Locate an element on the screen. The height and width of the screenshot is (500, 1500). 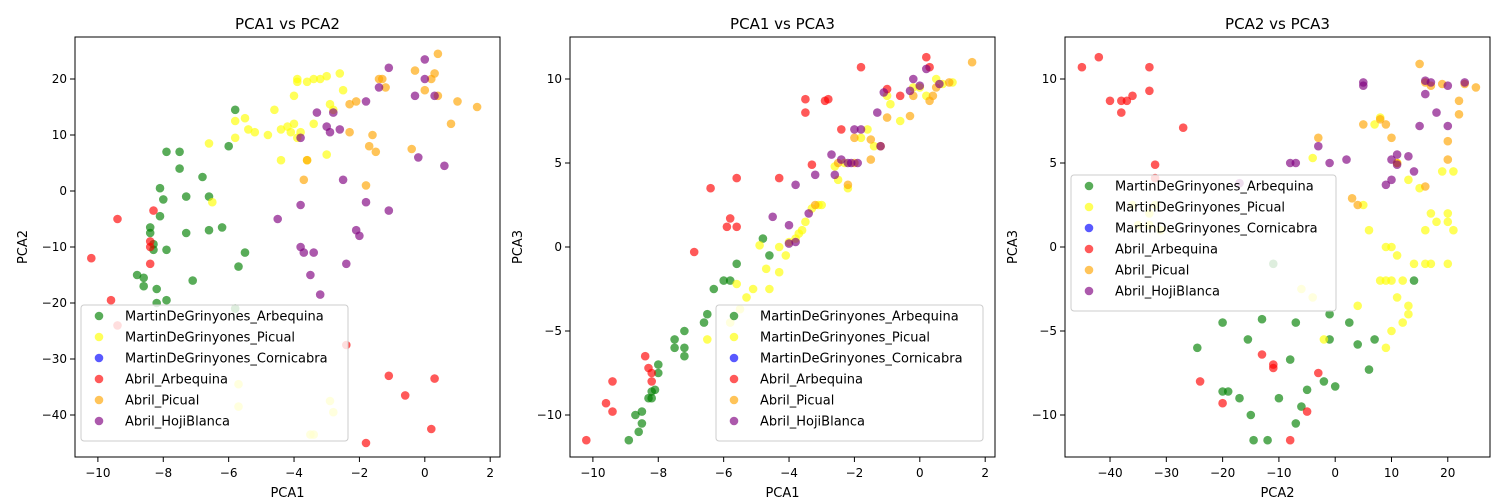
x-tick-label: −8 is located at coordinates (658, 473).